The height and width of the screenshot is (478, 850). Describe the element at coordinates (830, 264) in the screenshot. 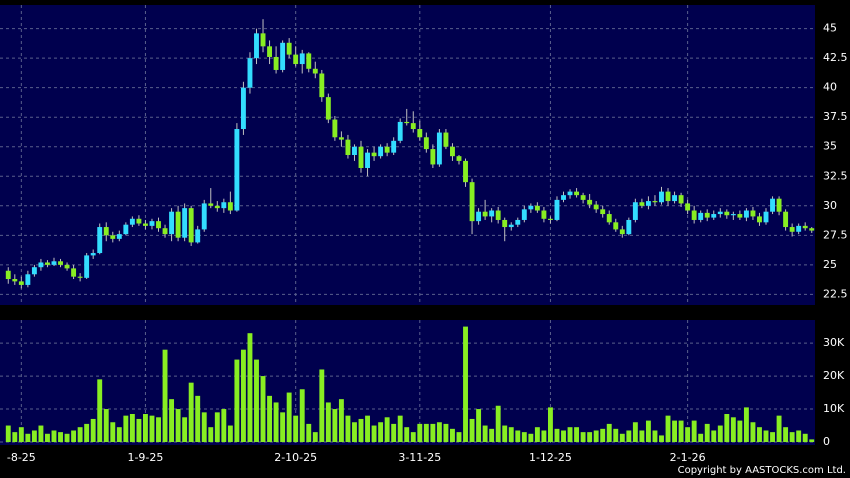

I see `y-tick-label: 25` at that location.